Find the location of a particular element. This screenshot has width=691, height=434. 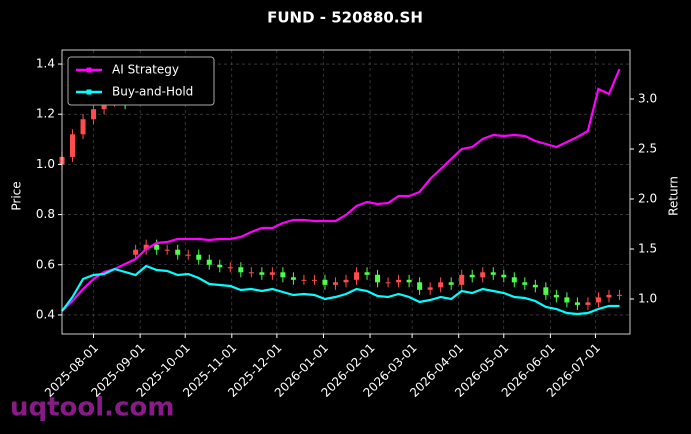

y2-tick-label: 1.5 is located at coordinates (647, 249).